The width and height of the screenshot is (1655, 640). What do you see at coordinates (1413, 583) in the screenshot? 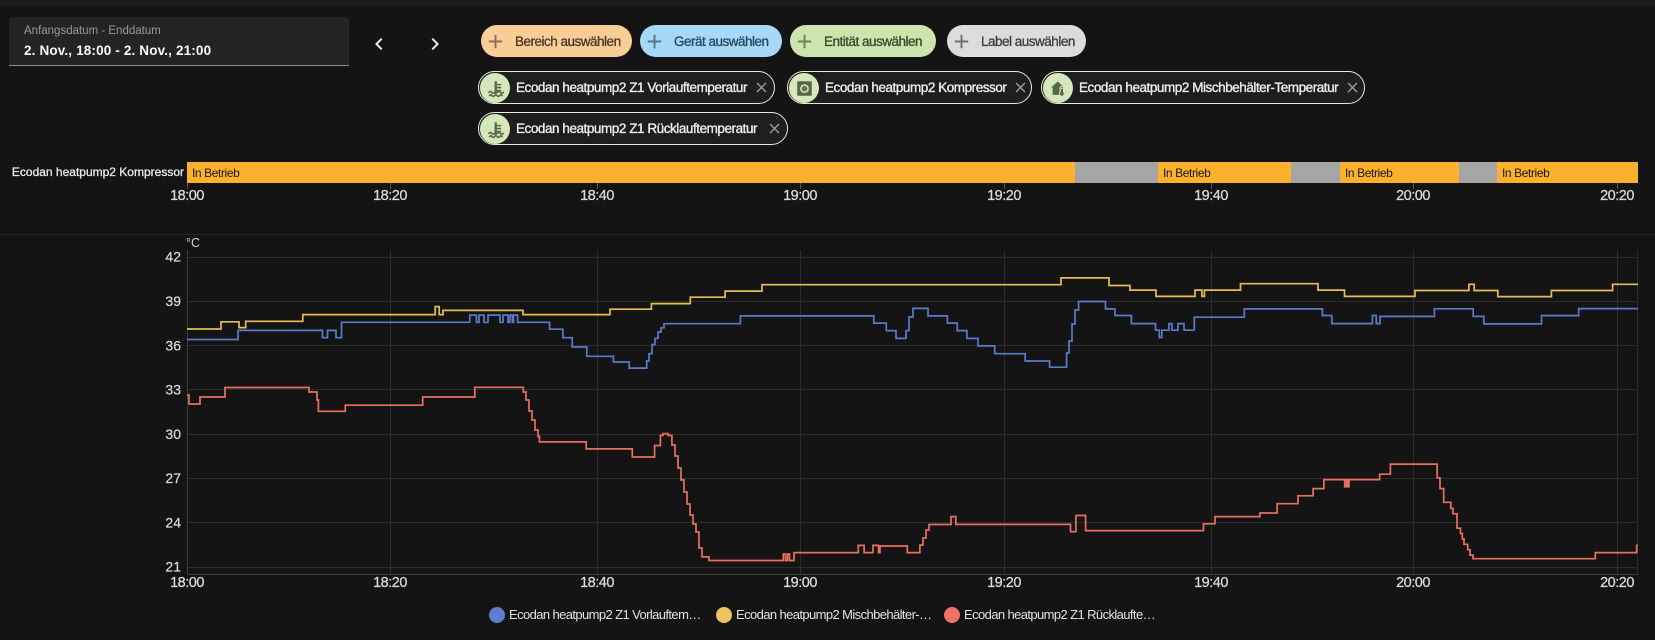
I see `svg-text: 20:00` at bounding box center [1413, 583].